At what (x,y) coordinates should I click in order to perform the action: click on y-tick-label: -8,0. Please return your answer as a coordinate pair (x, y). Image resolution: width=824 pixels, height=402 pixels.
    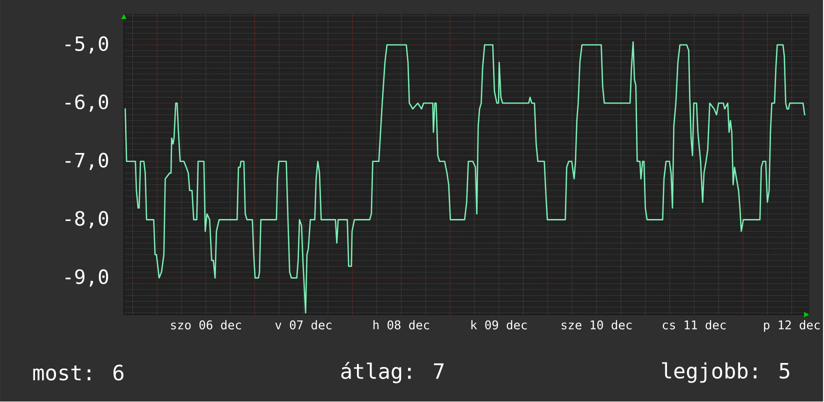
    Looking at the image, I should click on (87, 220).